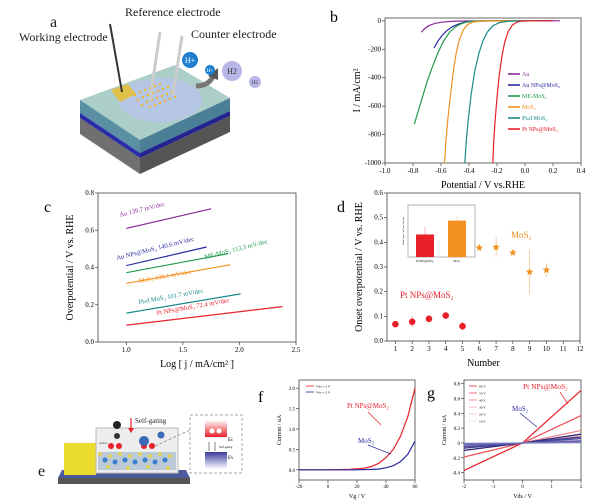 Image resolution: width=612 pixels, height=504 pixels. Describe the element at coordinates (378, 267) in the screenshot. I see `y-tick-label: 0.3` at that location.